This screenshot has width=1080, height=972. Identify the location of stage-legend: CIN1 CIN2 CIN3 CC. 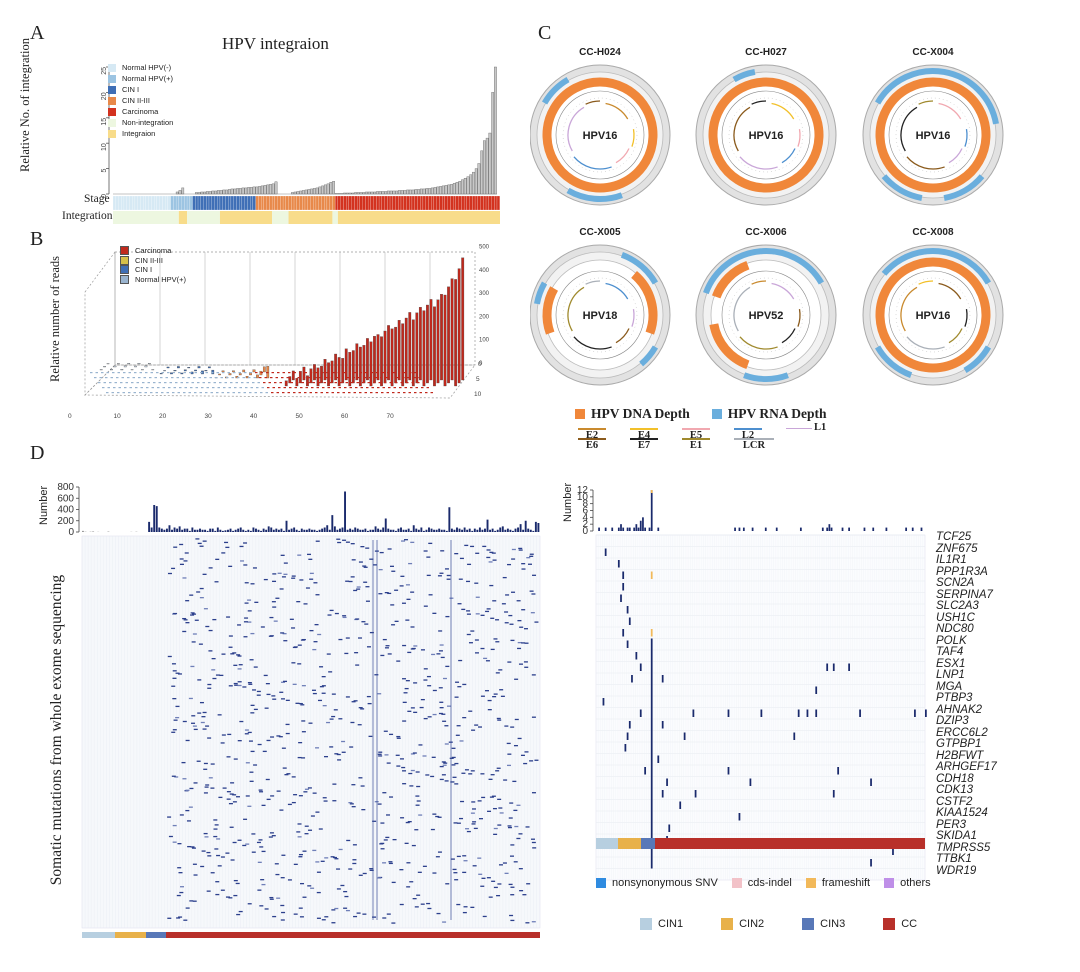
(778, 924).